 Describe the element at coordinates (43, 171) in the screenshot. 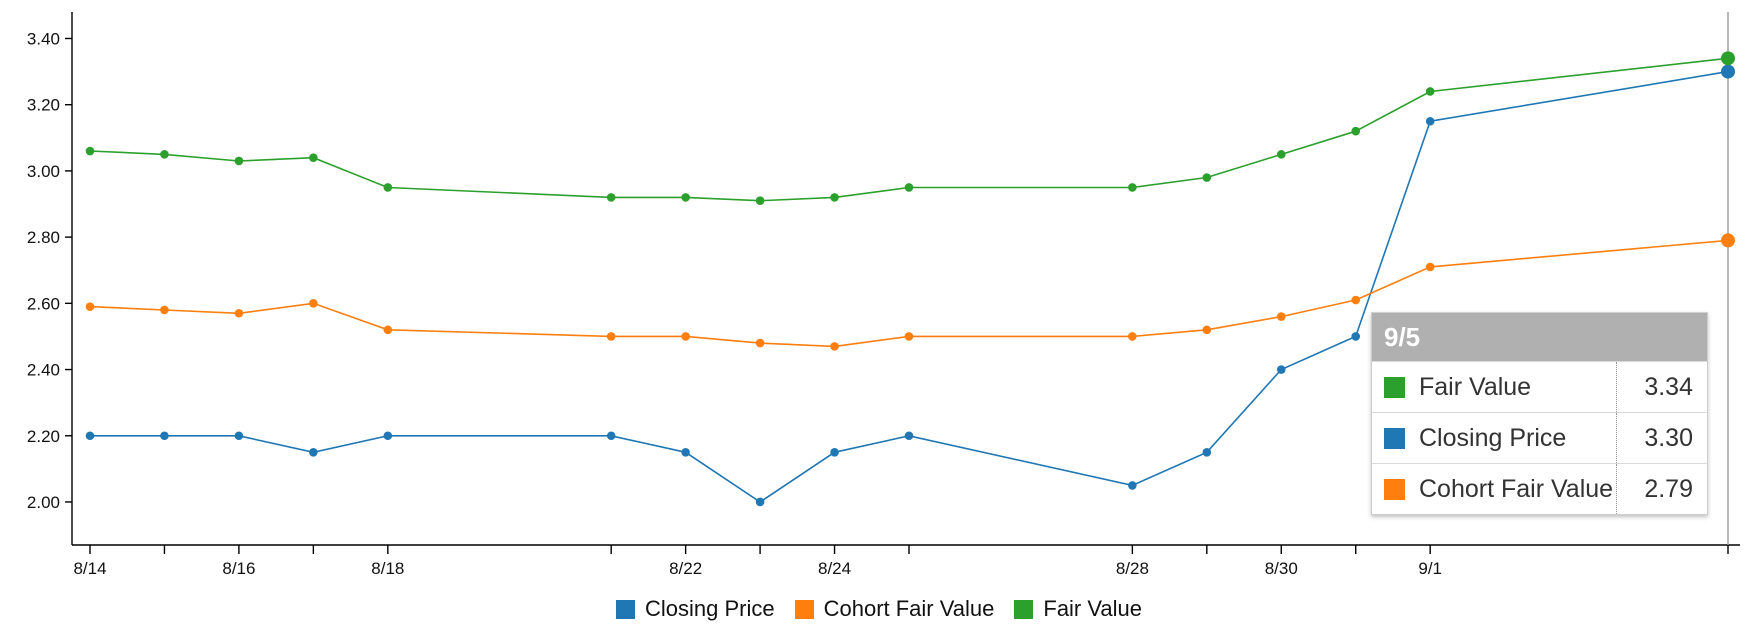

I see `y-tick-label-3.00: 3.00` at that location.